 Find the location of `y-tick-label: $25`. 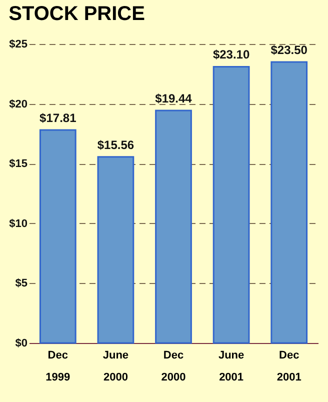

y-tick-label: $25 is located at coordinates (18, 44).